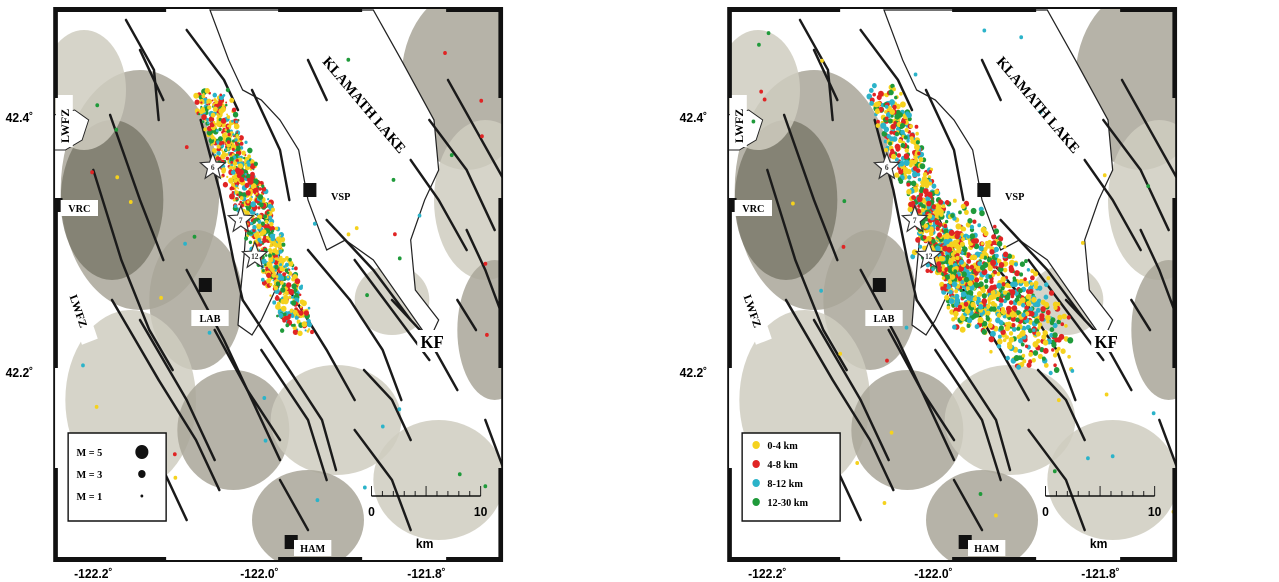 The image size is (1279, 582). What do you see at coordinates (782, 446) in the screenshot?
I see `legend-label: 0-4 km` at bounding box center [782, 446].